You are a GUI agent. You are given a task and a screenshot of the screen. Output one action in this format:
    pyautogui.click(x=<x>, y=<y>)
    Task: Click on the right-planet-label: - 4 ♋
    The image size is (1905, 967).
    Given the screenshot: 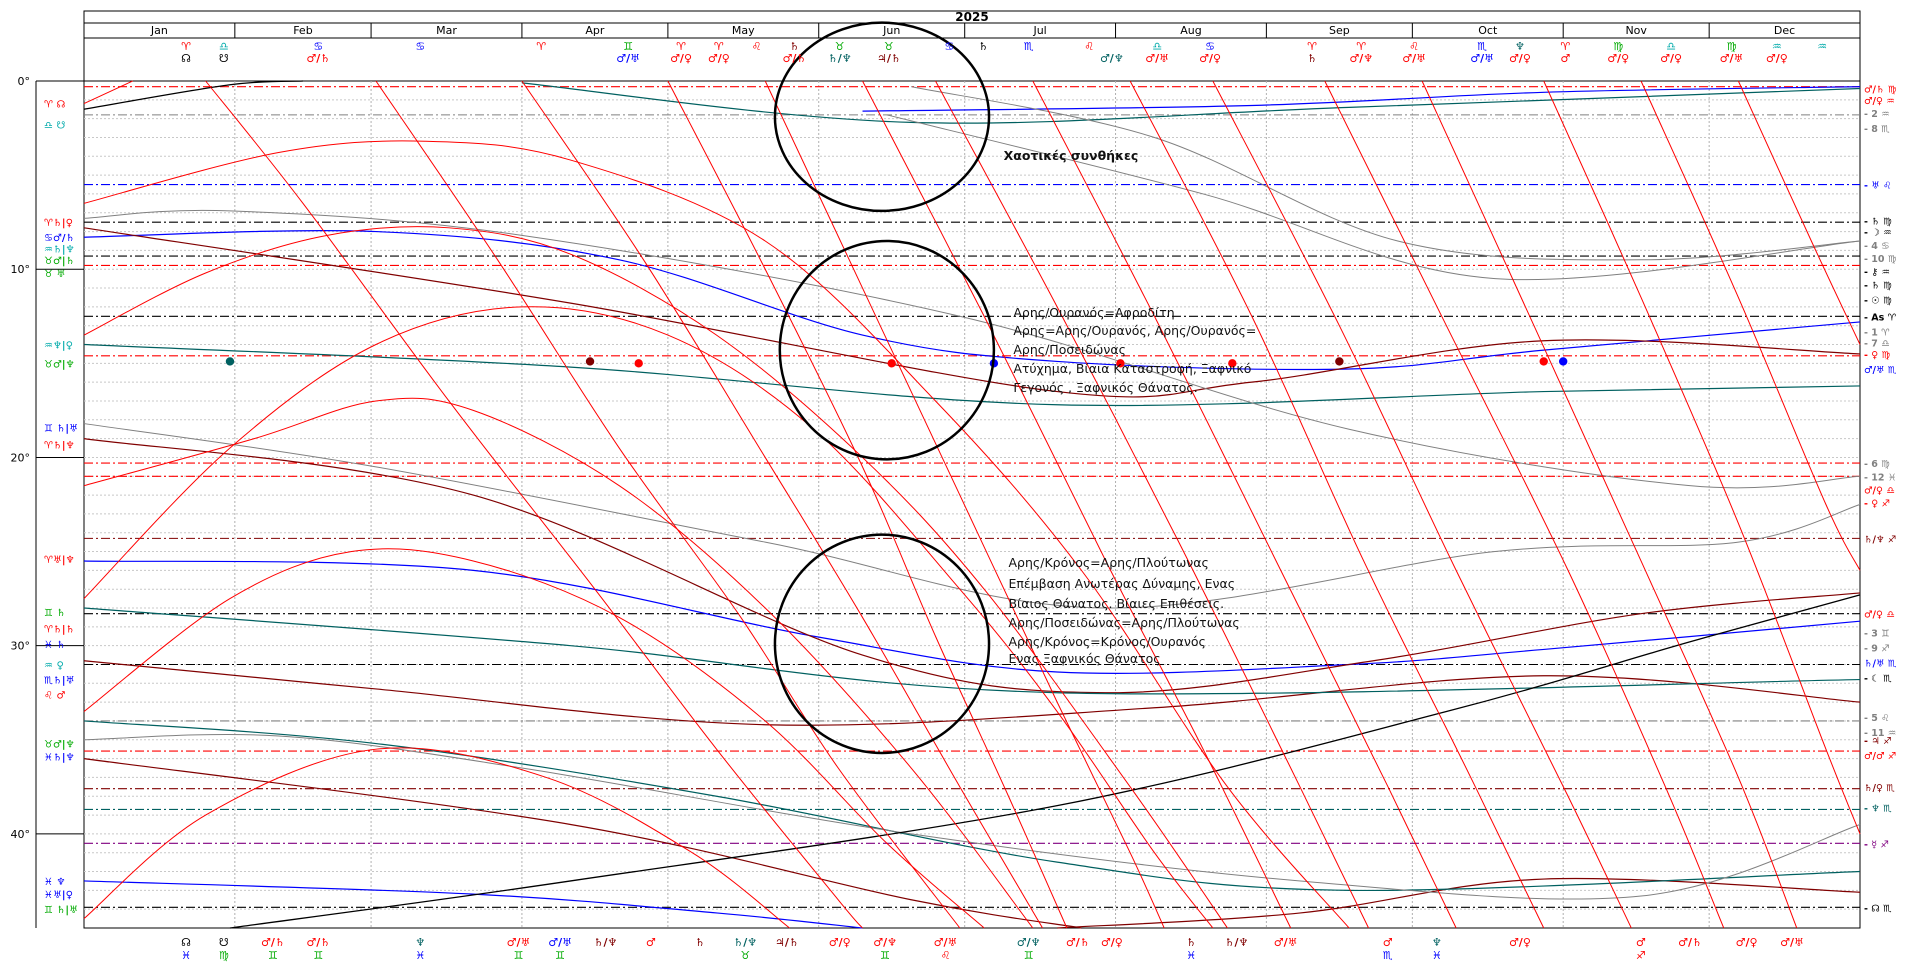 What is the action you would take?
    pyautogui.click(x=1877, y=246)
    